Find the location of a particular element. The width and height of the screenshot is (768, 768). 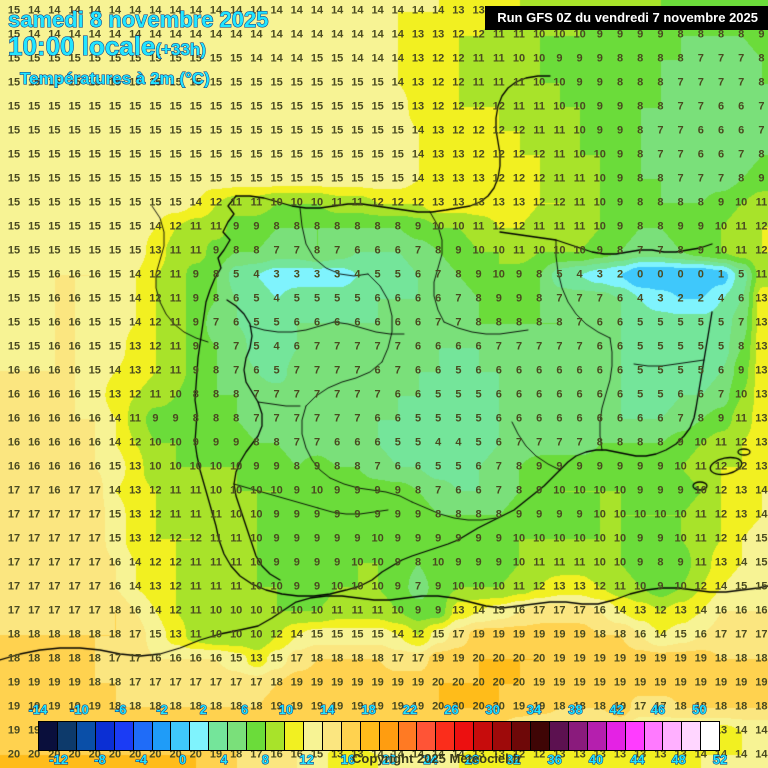

legend-tick-label: -4 is located at coordinates (141, 760).